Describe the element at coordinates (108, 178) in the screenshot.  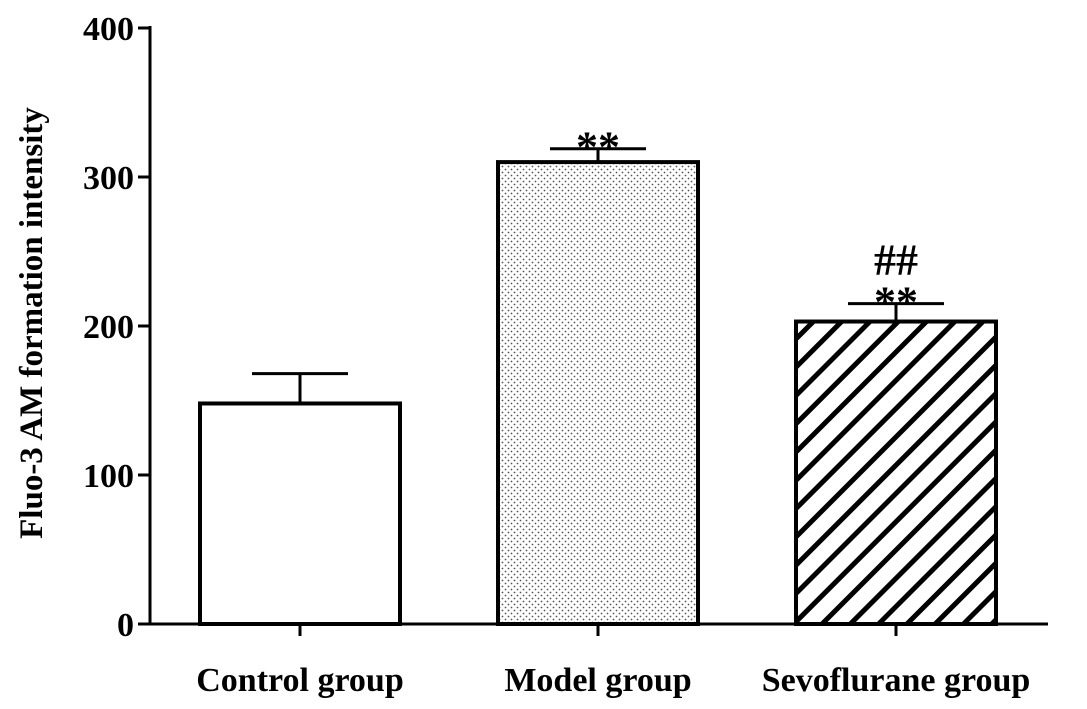
I see `y-tick-label: 300` at that location.